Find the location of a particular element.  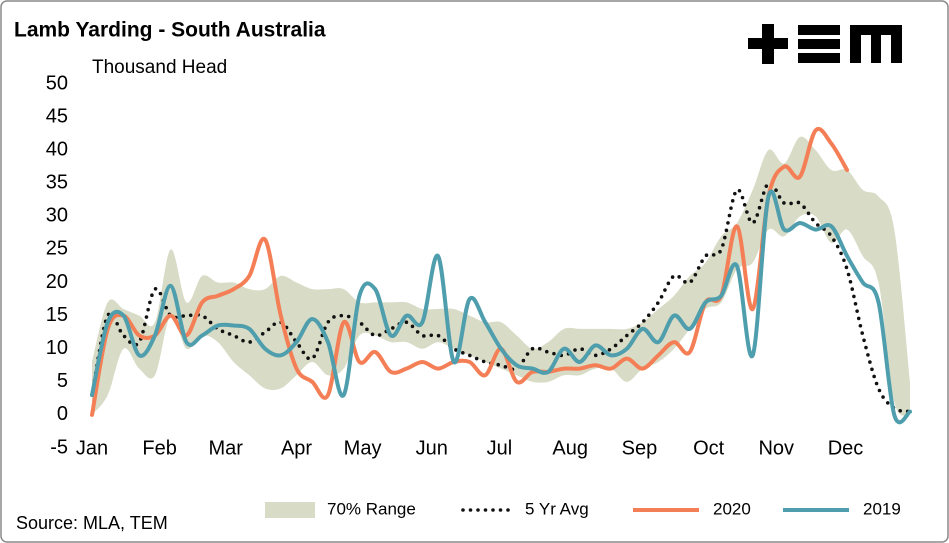

logo is located at coordinates (825, 44).